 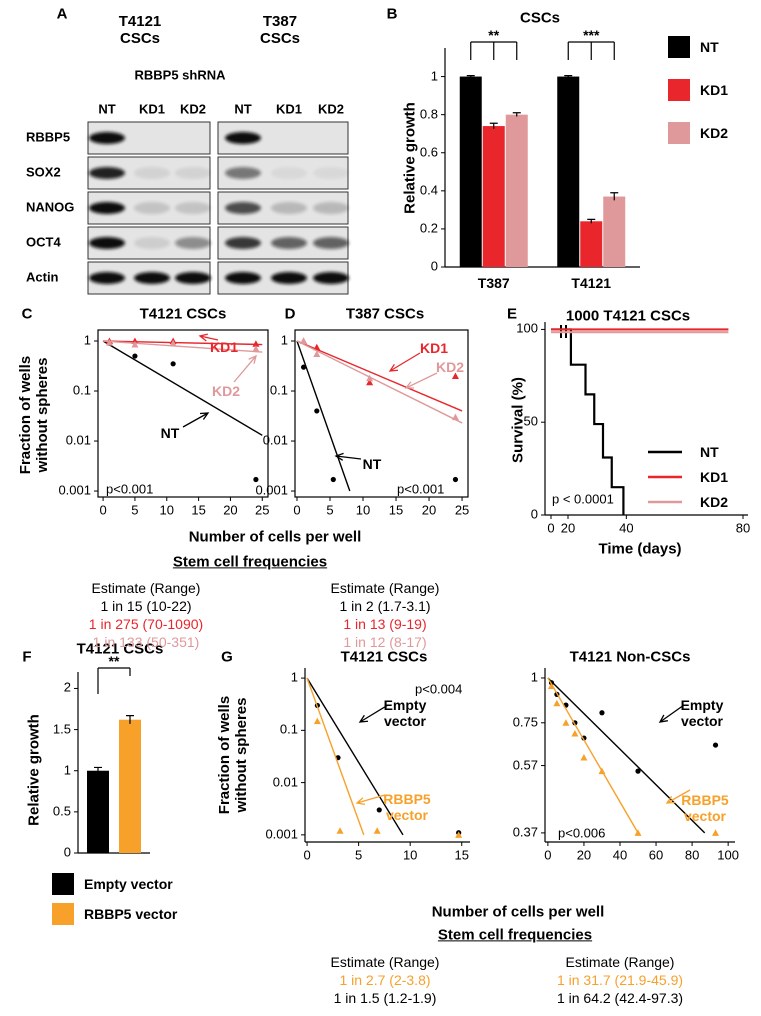 What do you see at coordinates (385, 997) in the screenshot?
I see `frequency-estimate: 1 in 1.5 (1.2-1.9)` at bounding box center [385, 997].